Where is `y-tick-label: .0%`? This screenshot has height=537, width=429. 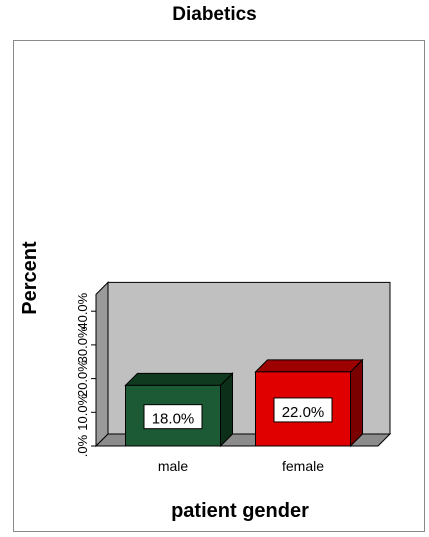 y-tick-label: .0% is located at coordinates (82, 445).